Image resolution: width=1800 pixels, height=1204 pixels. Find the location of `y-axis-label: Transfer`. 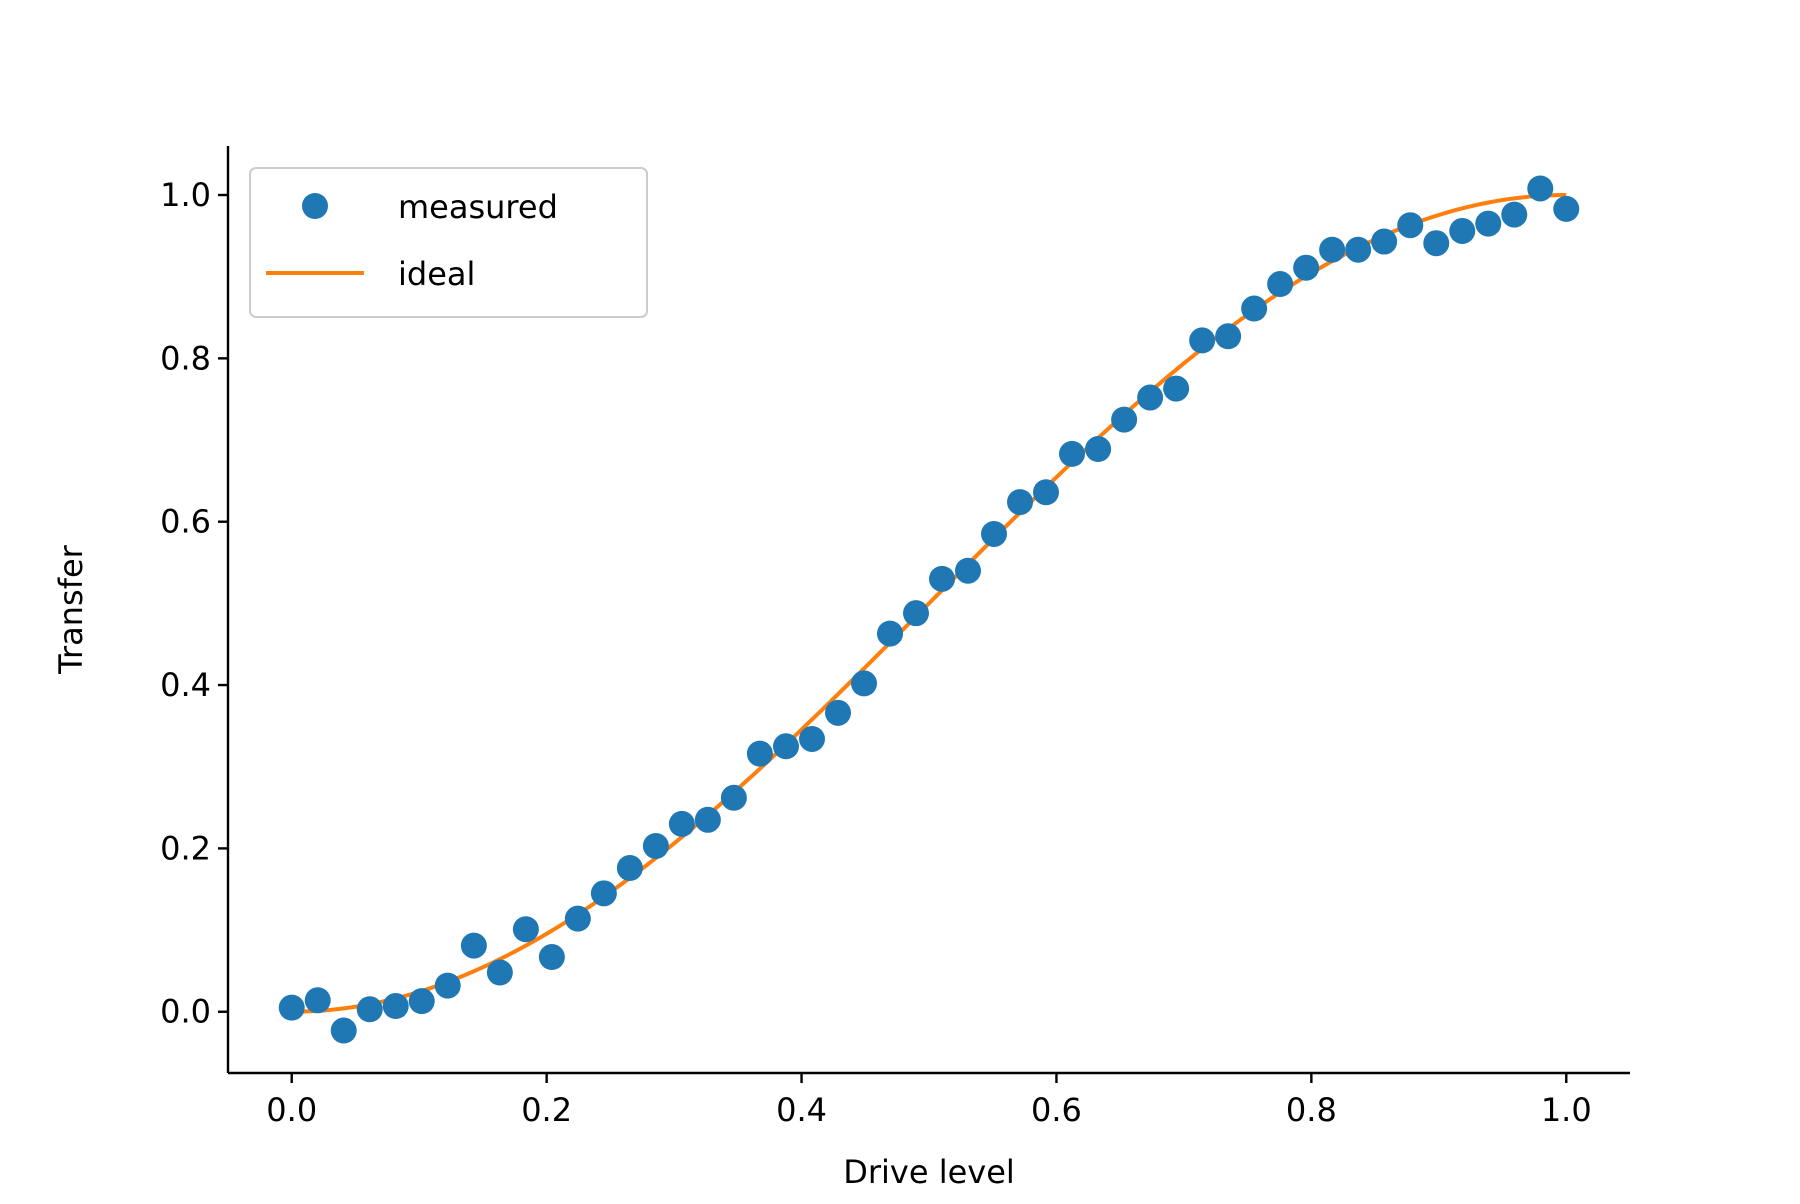

y-axis-label: Transfer is located at coordinates (71, 609).